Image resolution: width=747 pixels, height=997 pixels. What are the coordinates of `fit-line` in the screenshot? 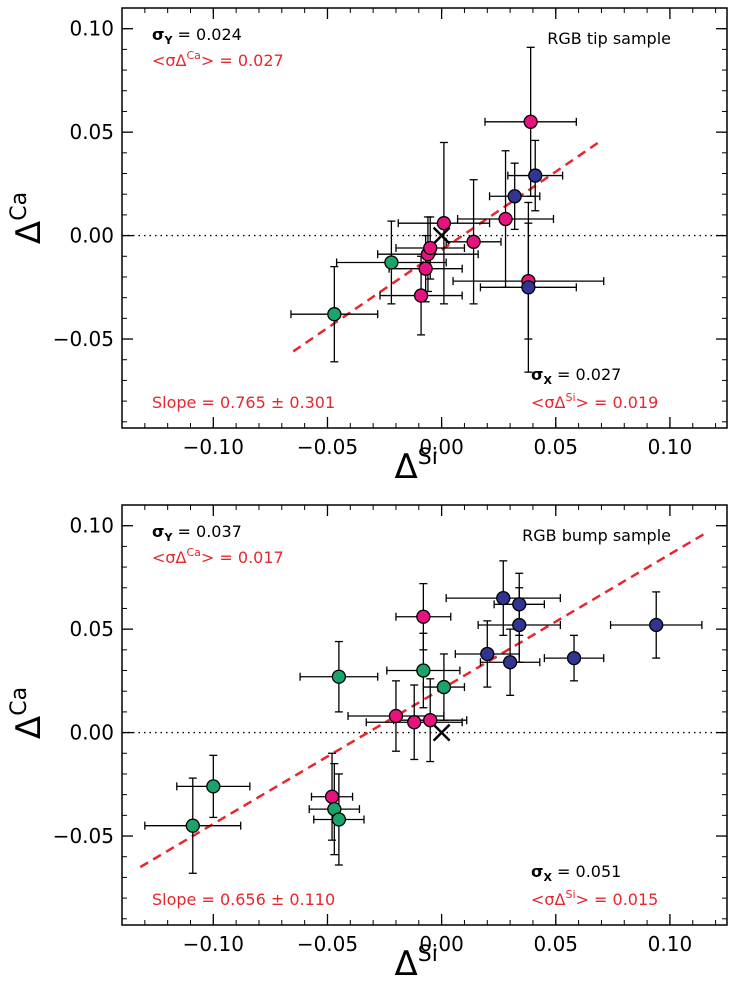 It's located at (447, 246).